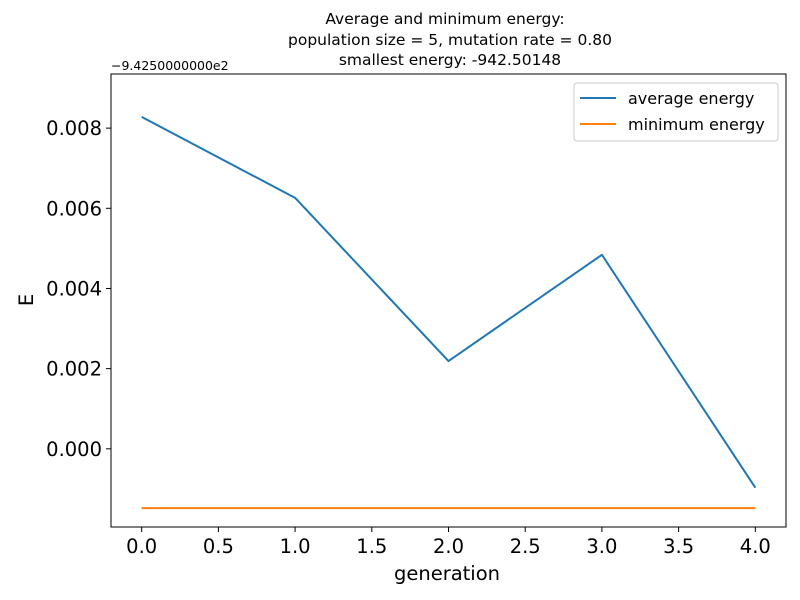 This screenshot has width=800, height=600. Describe the element at coordinates (755, 546) in the screenshot. I see `x-tick-label: 4.0` at that location.